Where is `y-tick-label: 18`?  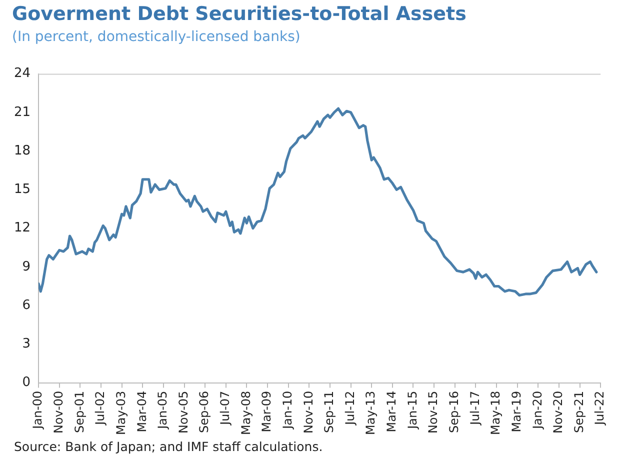 y-tick-label: 18 is located at coordinates (22, 150).